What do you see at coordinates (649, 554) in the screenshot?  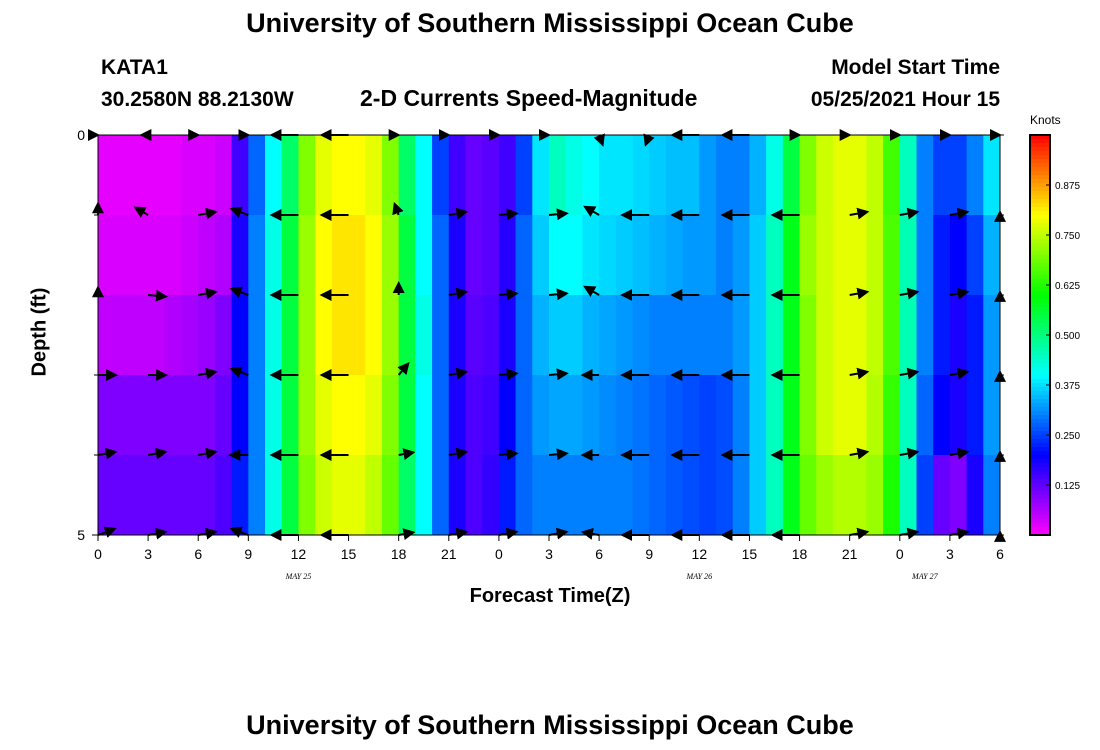 I see `x-tick-label: 9` at bounding box center [649, 554].